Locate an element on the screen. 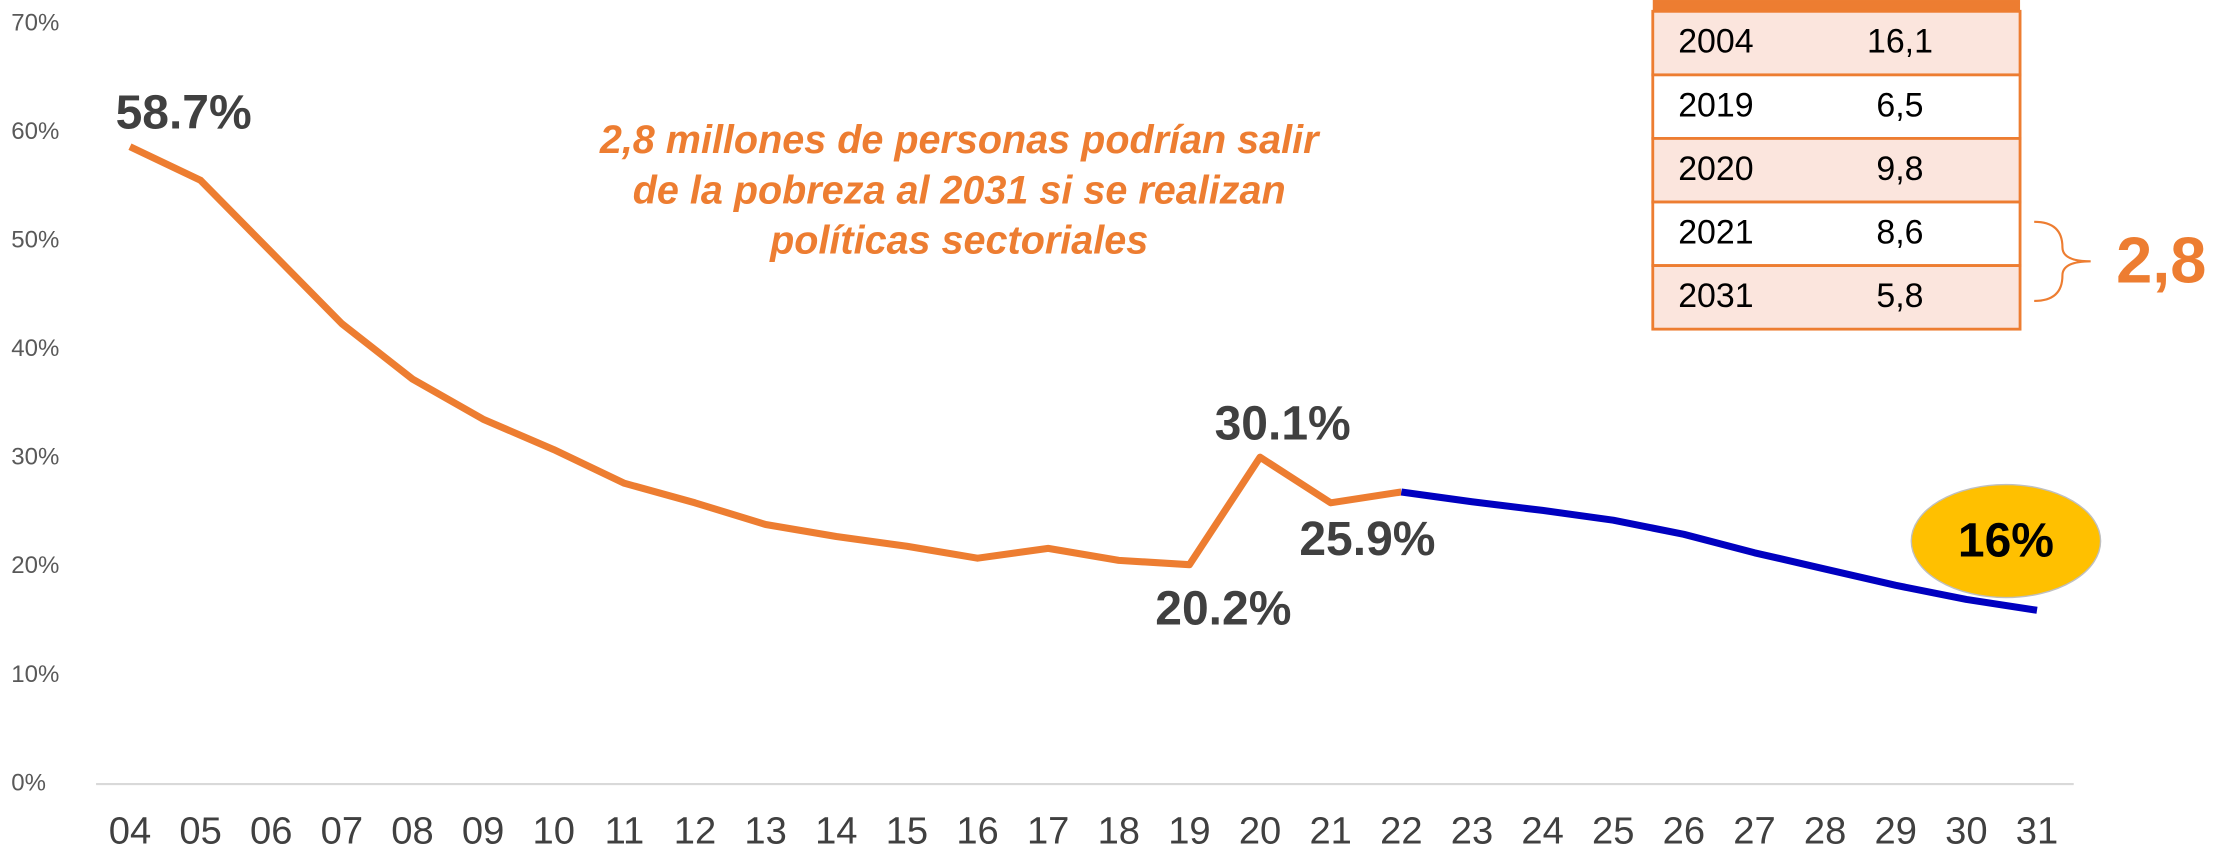  x-tick-label: 23 is located at coordinates (1472, 829).